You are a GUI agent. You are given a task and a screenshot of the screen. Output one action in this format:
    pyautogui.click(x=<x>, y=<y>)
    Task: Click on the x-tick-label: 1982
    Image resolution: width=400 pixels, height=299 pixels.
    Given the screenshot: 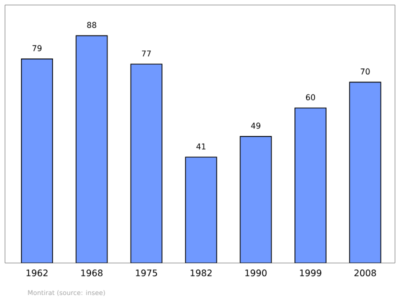 What is the action you would take?
    pyautogui.click(x=201, y=273)
    